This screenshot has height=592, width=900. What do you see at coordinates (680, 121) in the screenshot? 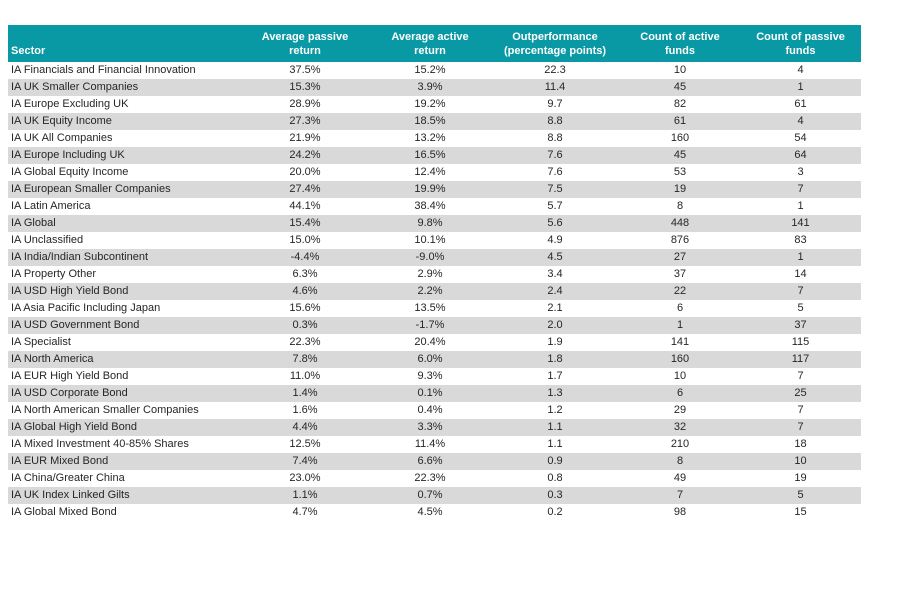
I see `count-active-funds-cell: 61` at bounding box center [680, 121].